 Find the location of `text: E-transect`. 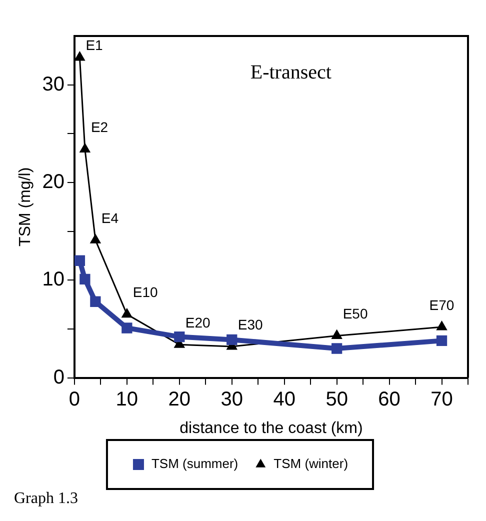

text: E-transect is located at coordinates (291, 72).